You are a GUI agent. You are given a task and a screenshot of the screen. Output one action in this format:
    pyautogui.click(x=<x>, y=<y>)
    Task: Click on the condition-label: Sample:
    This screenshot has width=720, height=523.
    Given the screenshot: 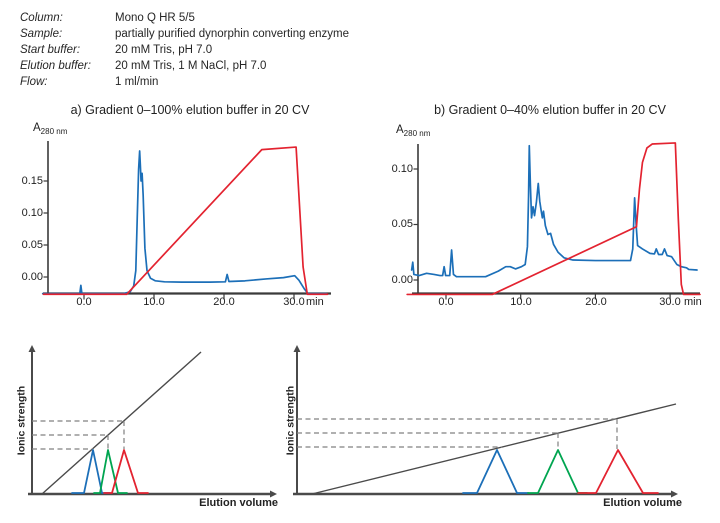 What is the action you would take?
    pyautogui.click(x=41, y=34)
    